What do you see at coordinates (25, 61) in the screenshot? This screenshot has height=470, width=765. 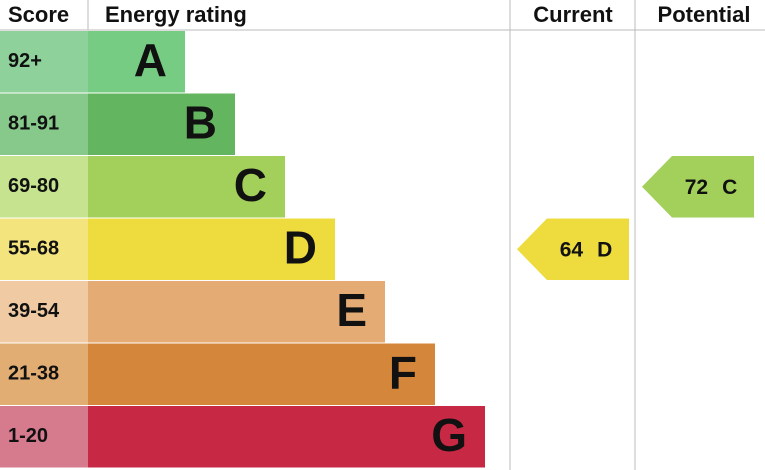 I see `score-label: 92+` at bounding box center [25, 61].